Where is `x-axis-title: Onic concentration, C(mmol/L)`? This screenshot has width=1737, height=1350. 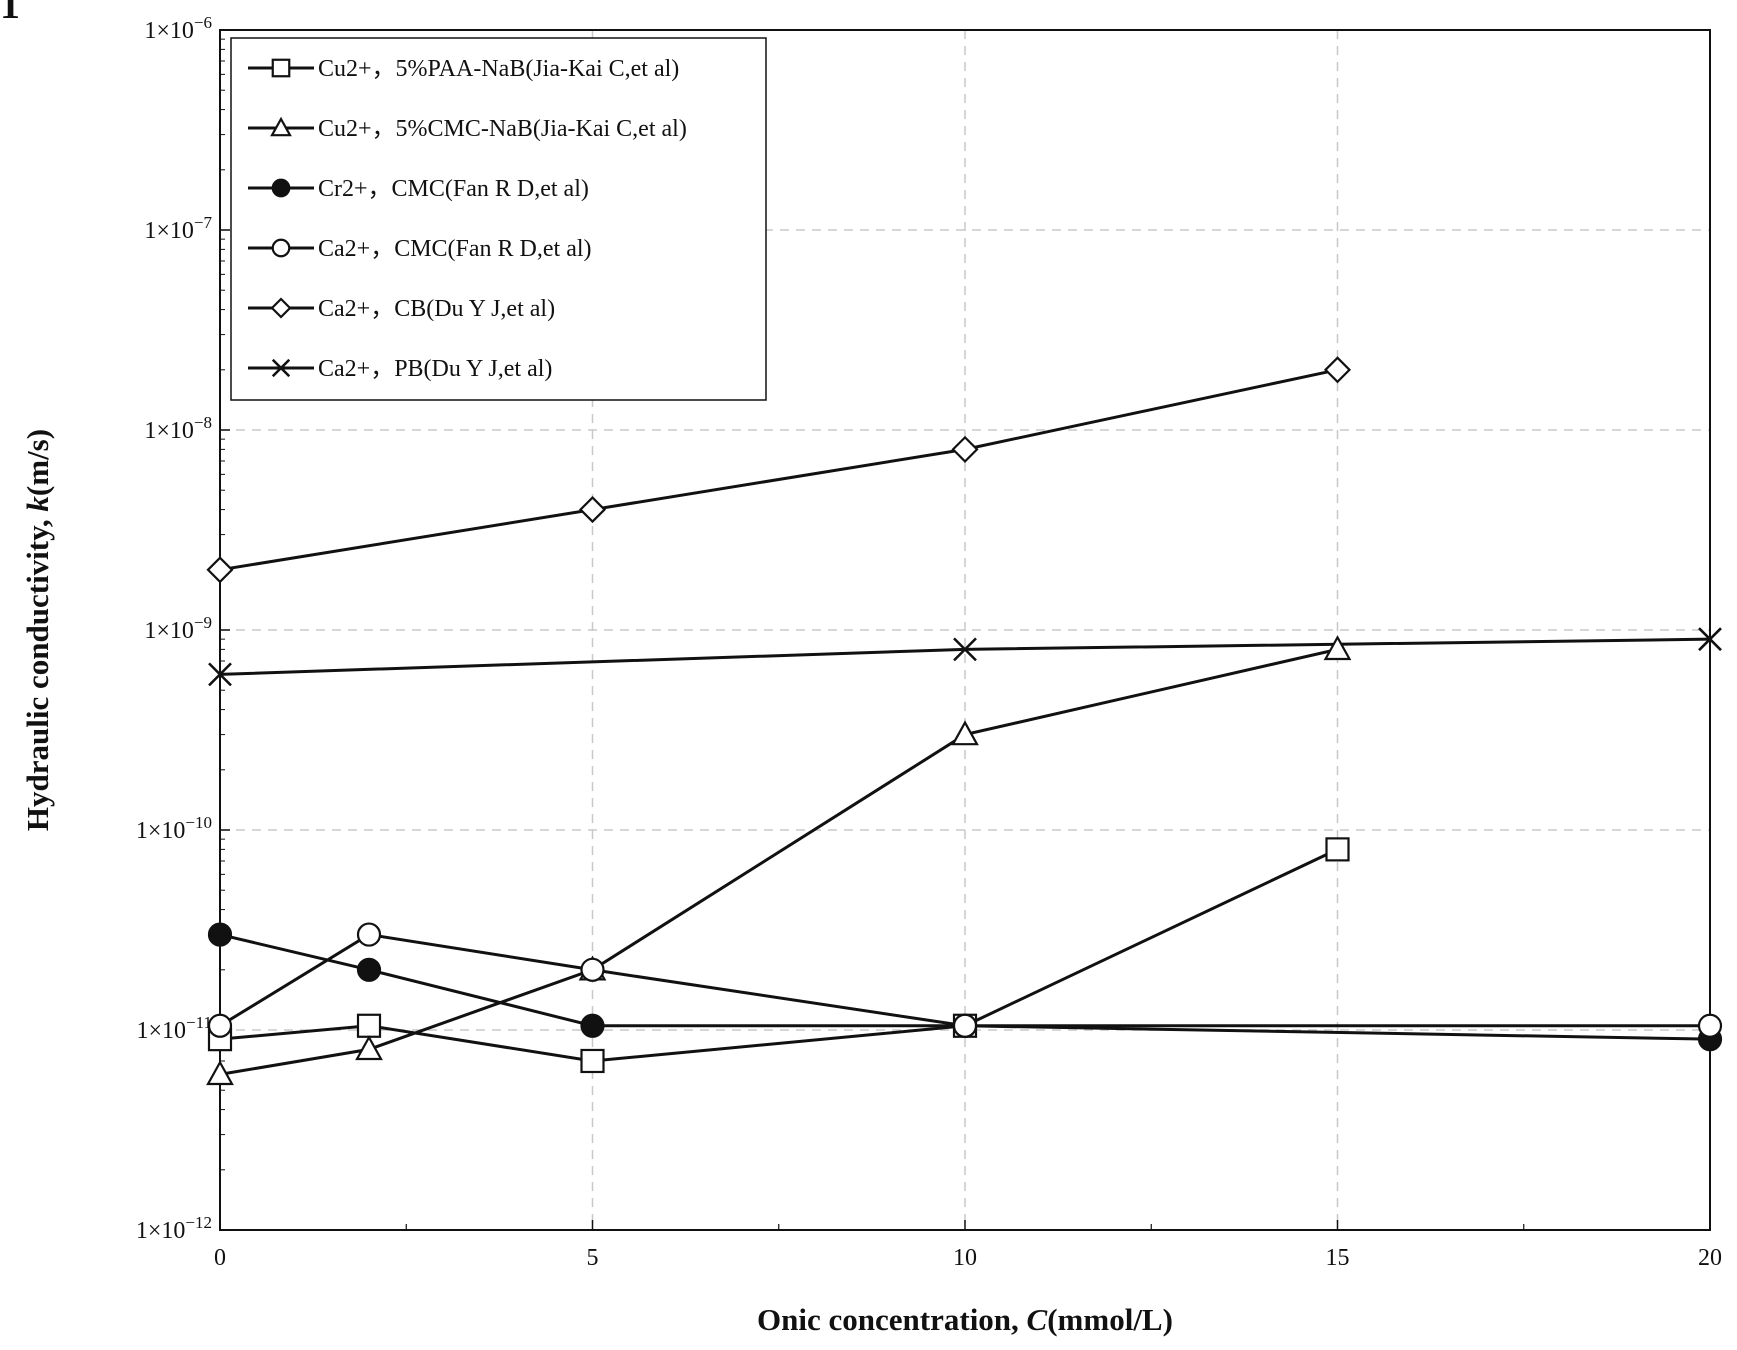 x-axis-title: Onic concentration, C(mmol/L) is located at coordinates (965, 1319).